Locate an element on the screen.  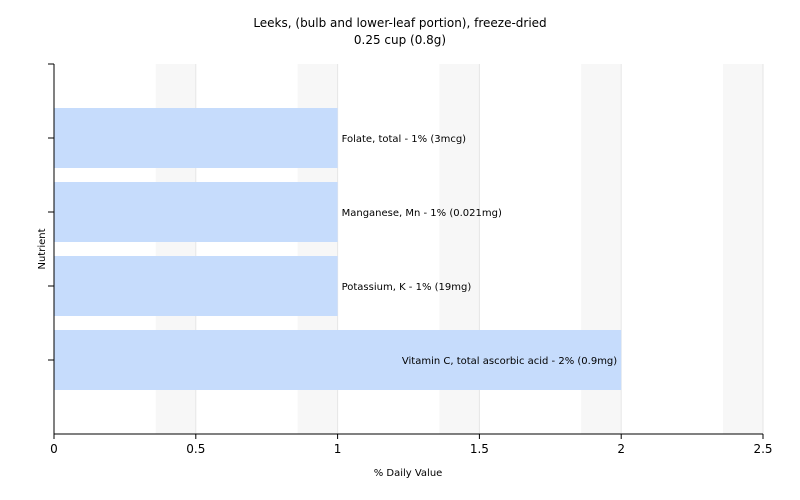
data-label-2: Potassium, K - 1% (19mg) is located at coordinates (407, 287).